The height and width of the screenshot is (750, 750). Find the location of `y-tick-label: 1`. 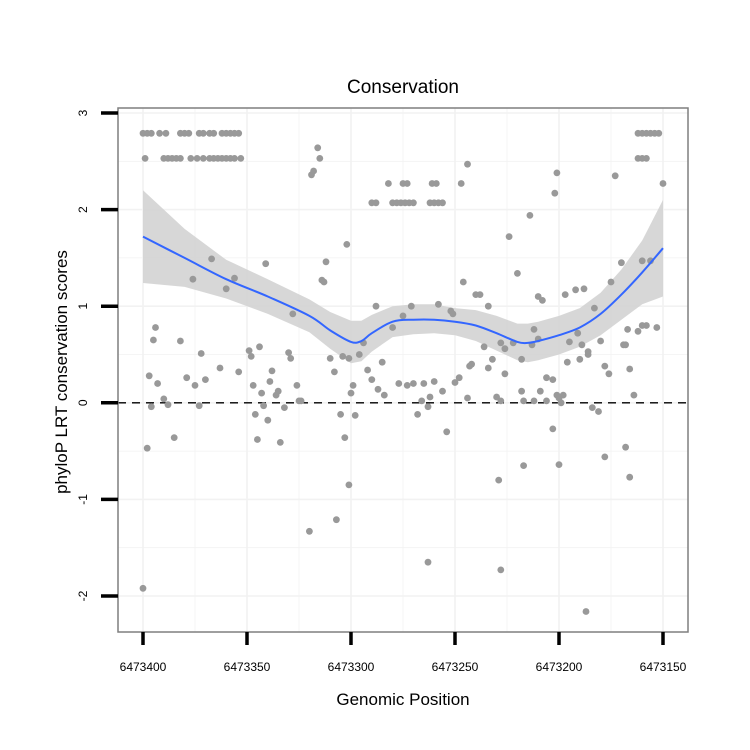

y-tick-label: 1 is located at coordinates (83, 306).